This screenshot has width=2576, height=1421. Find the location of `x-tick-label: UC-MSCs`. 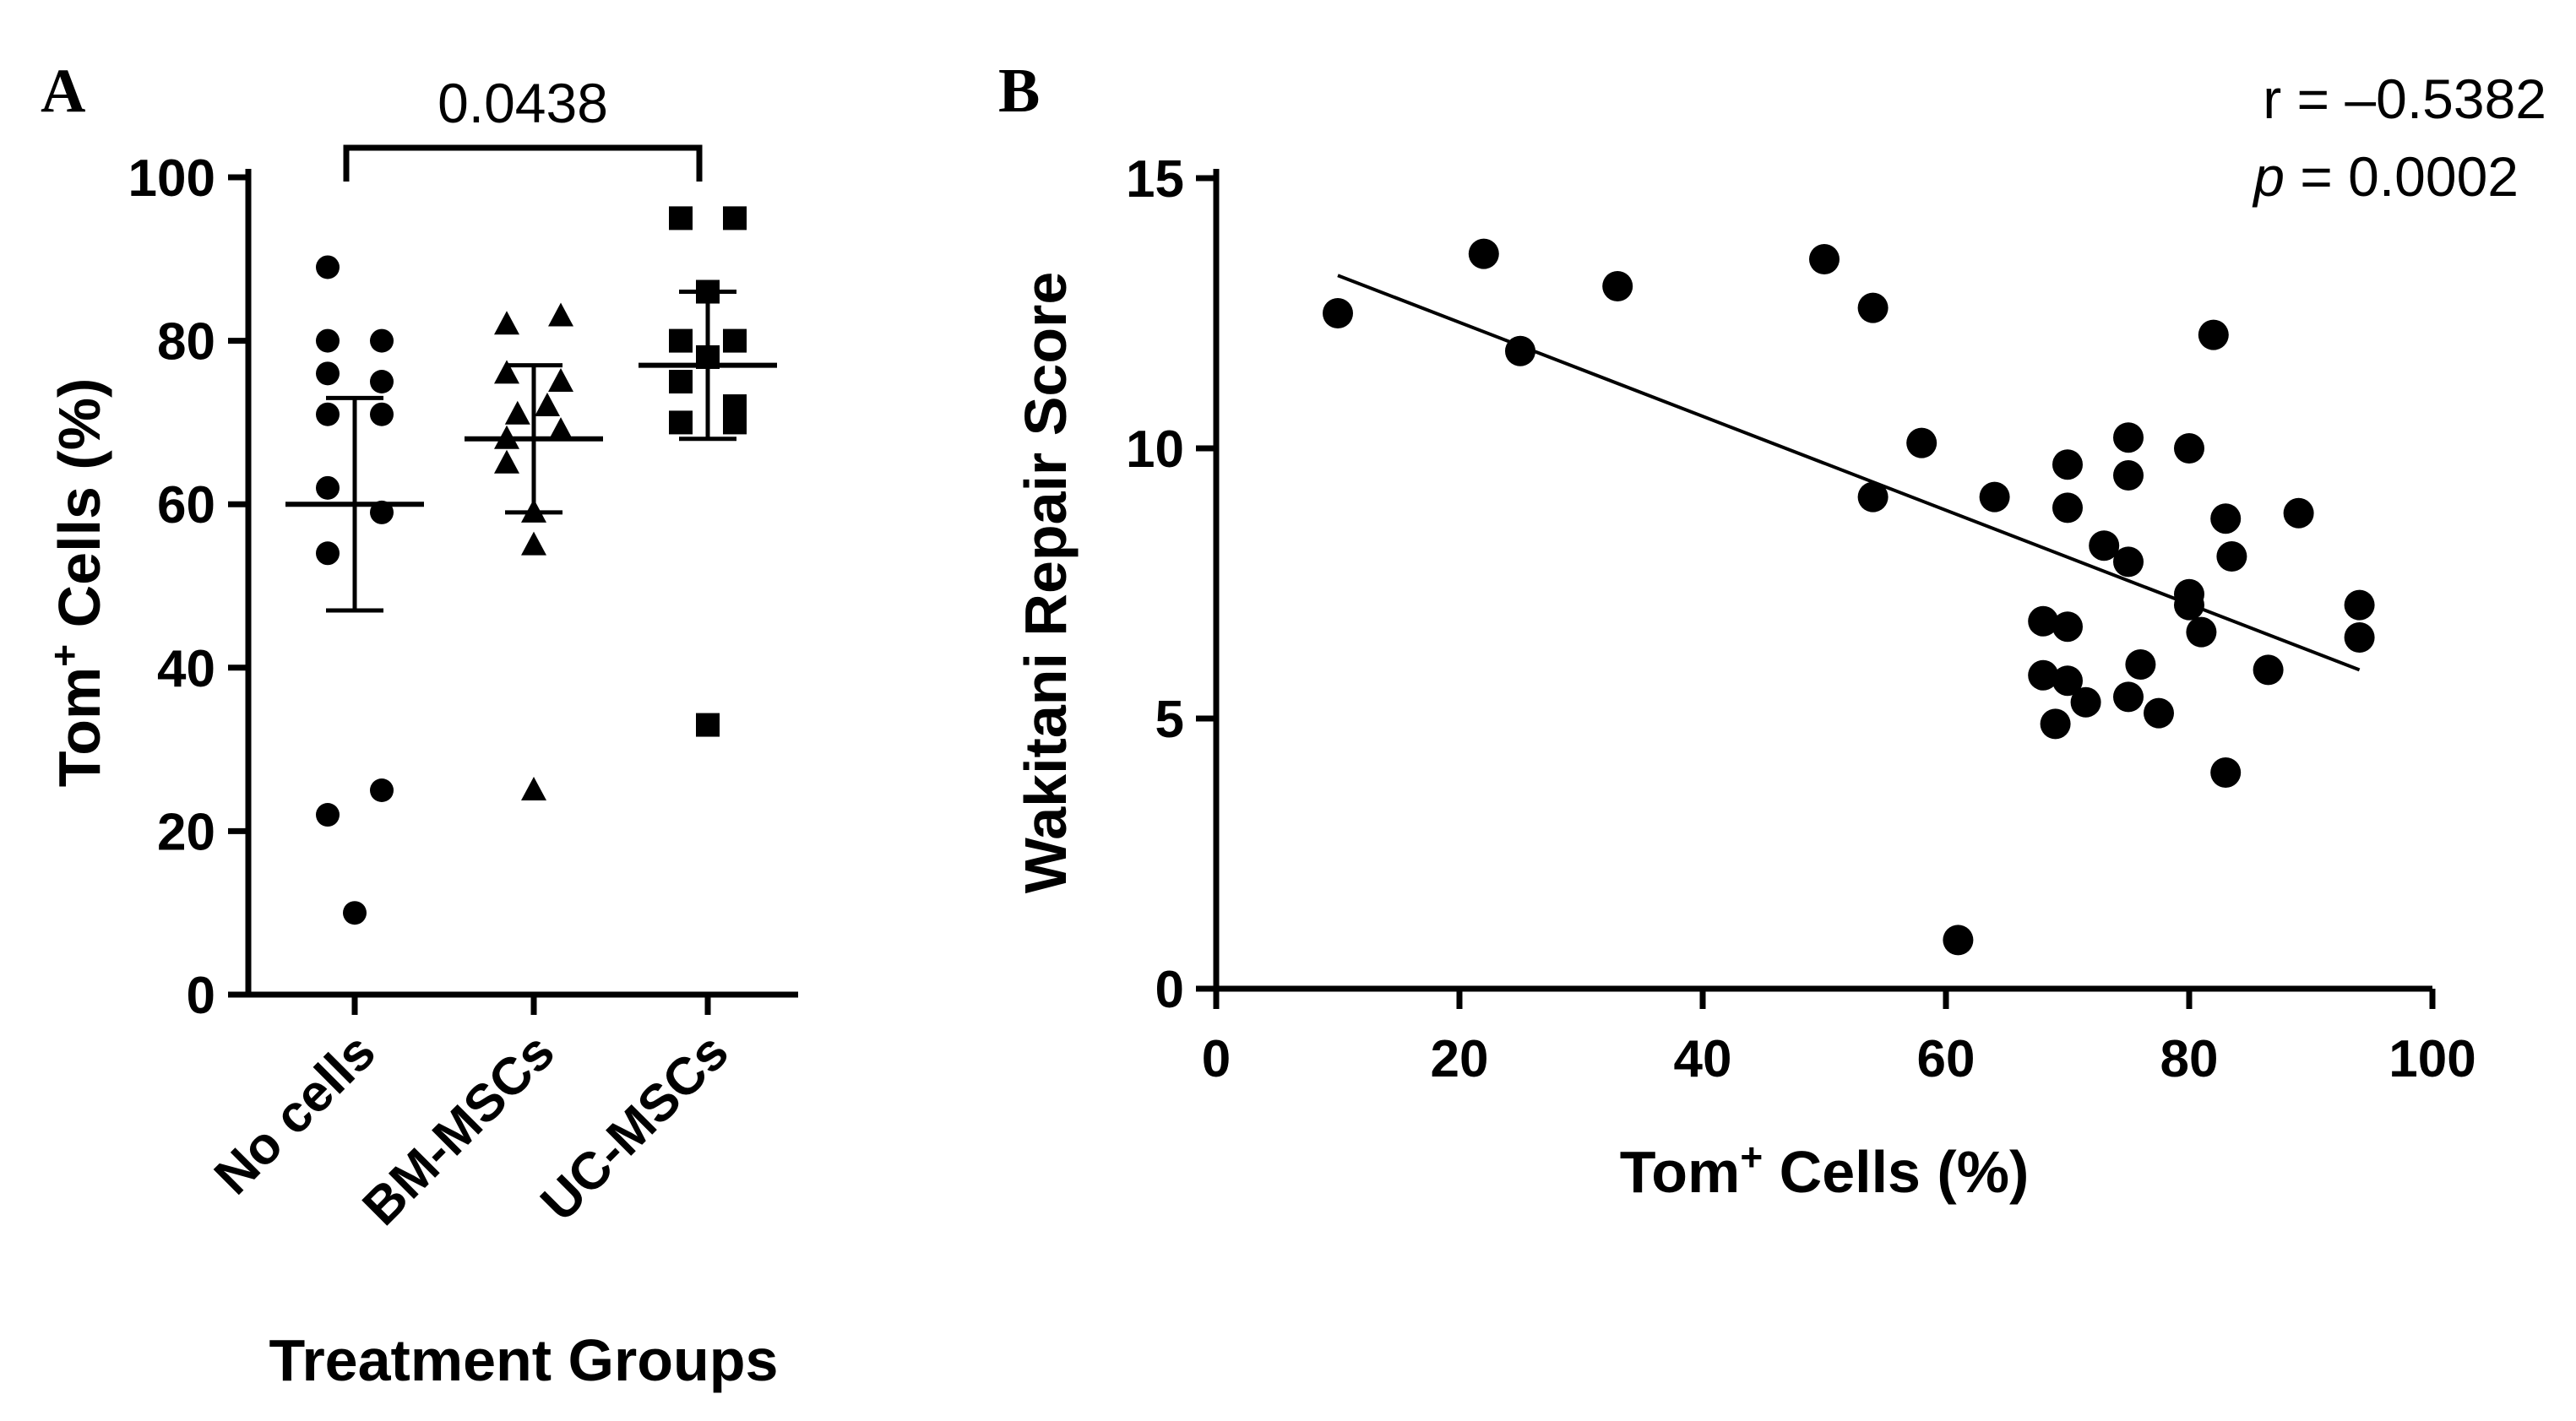

x-tick-label: UC-MSCs is located at coordinates (635, 1127).